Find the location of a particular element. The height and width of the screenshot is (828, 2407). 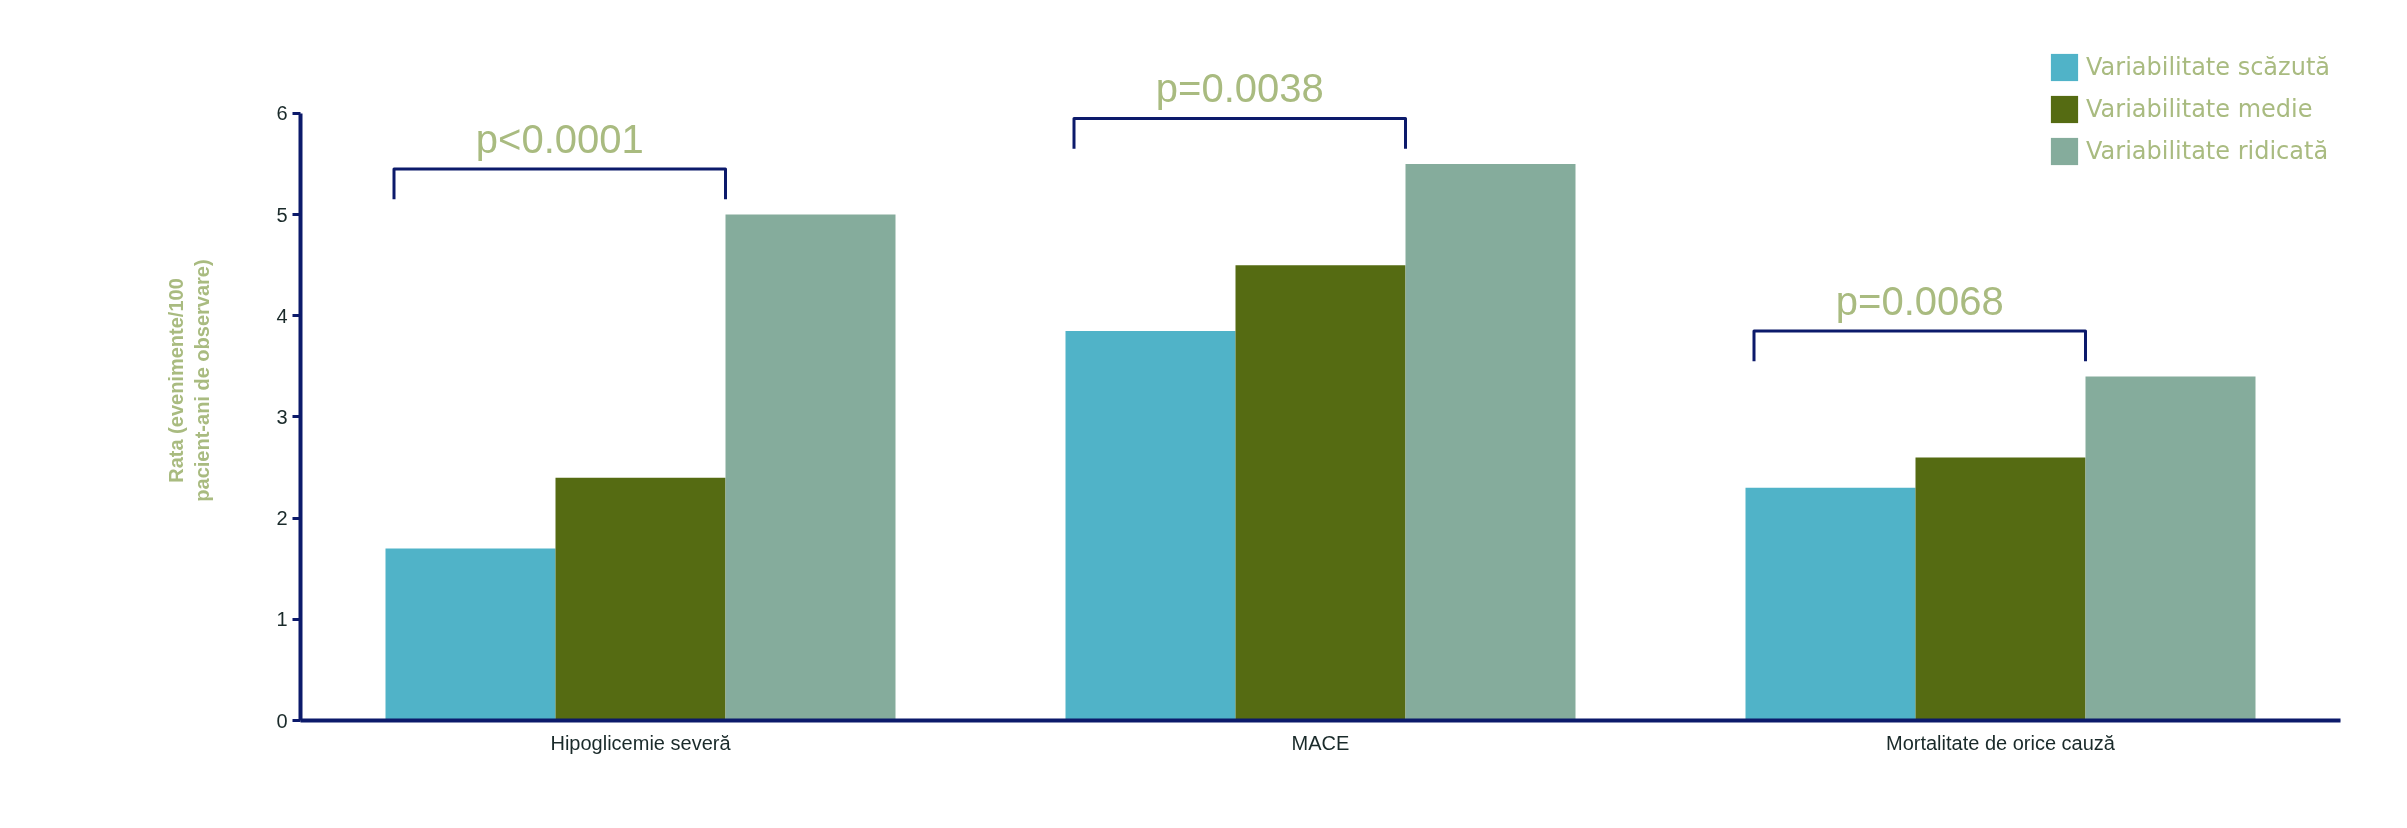

y-tick-label: 1 is located at coordinates (282, 619).